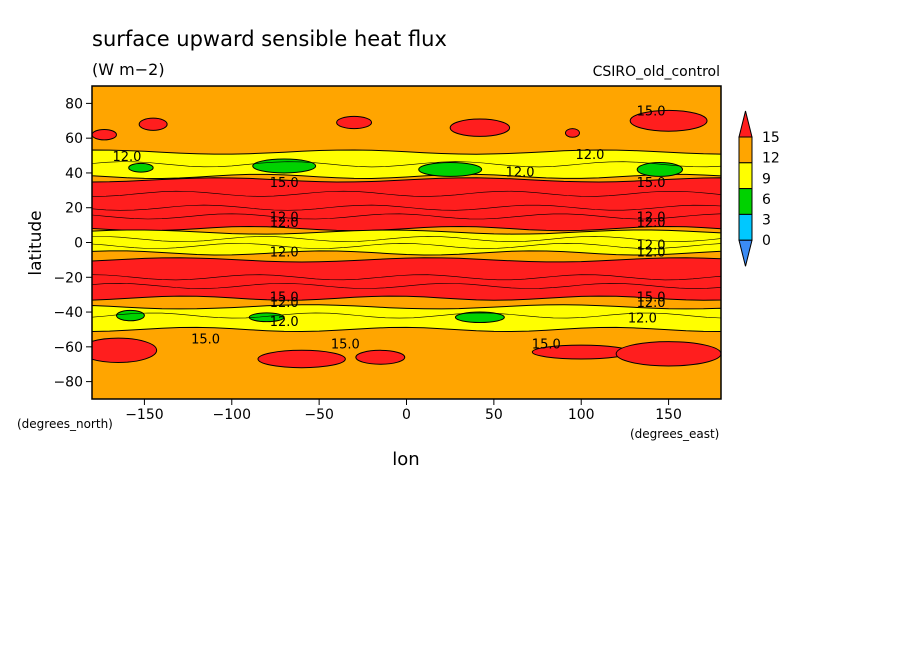 This screenshot has width=904, height=654. I want to click on x-tick-label: −150, so click(144, 415).